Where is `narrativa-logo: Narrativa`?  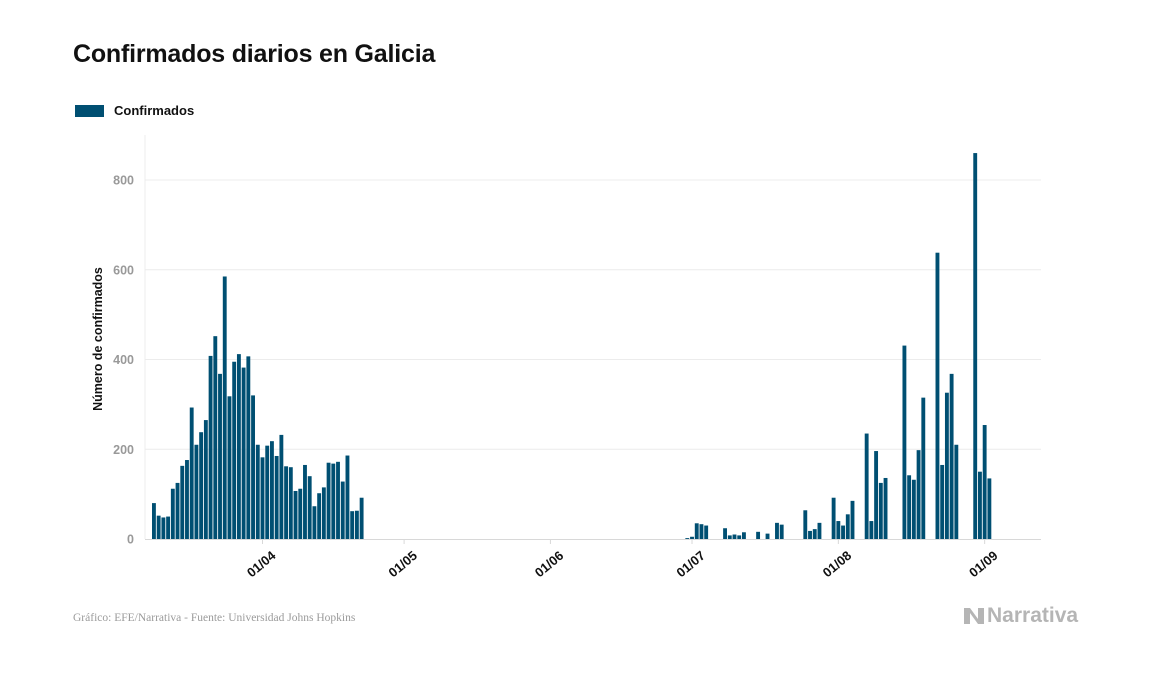
narrativa-logo: Narrativa is located at coordinates (1020, 616).